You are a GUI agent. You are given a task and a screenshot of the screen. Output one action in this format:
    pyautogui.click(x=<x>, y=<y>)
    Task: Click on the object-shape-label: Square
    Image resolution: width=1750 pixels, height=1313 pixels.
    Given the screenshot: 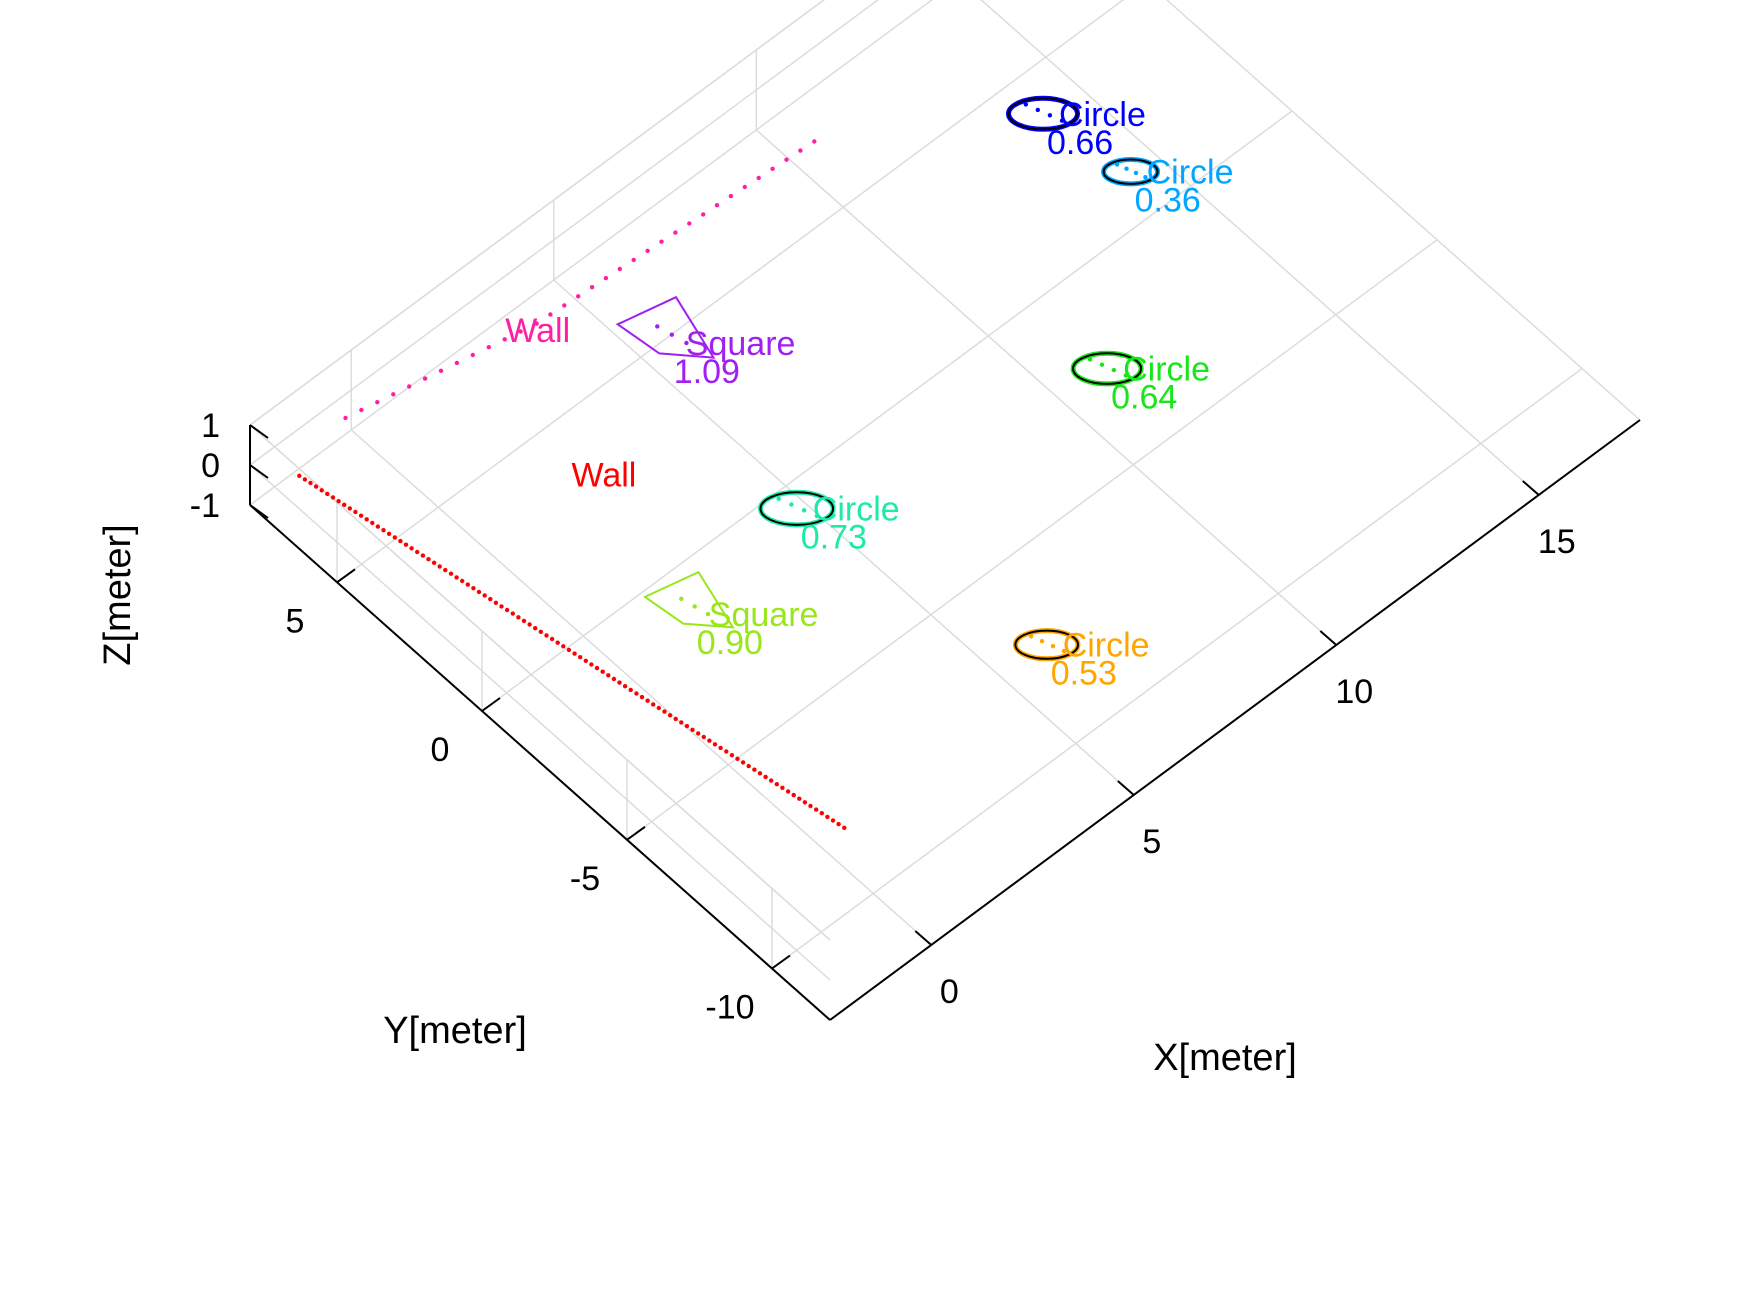 What is the action you would take?
    pyautogui.click(x=741, y=344)
    